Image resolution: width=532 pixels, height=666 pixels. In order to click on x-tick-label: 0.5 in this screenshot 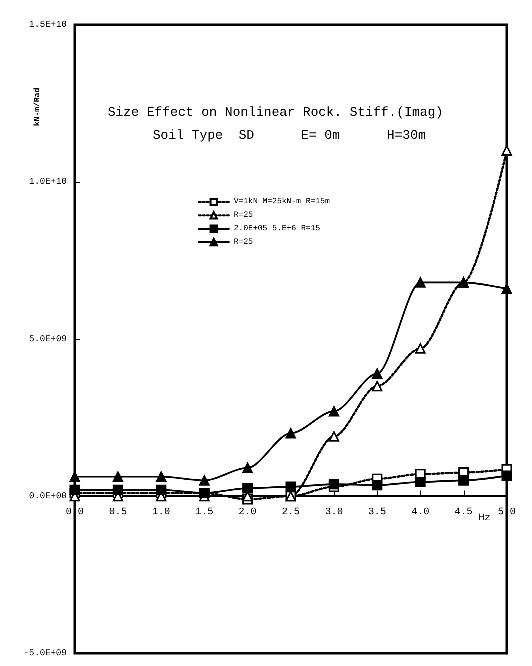, I will do `click(118, 512)`.